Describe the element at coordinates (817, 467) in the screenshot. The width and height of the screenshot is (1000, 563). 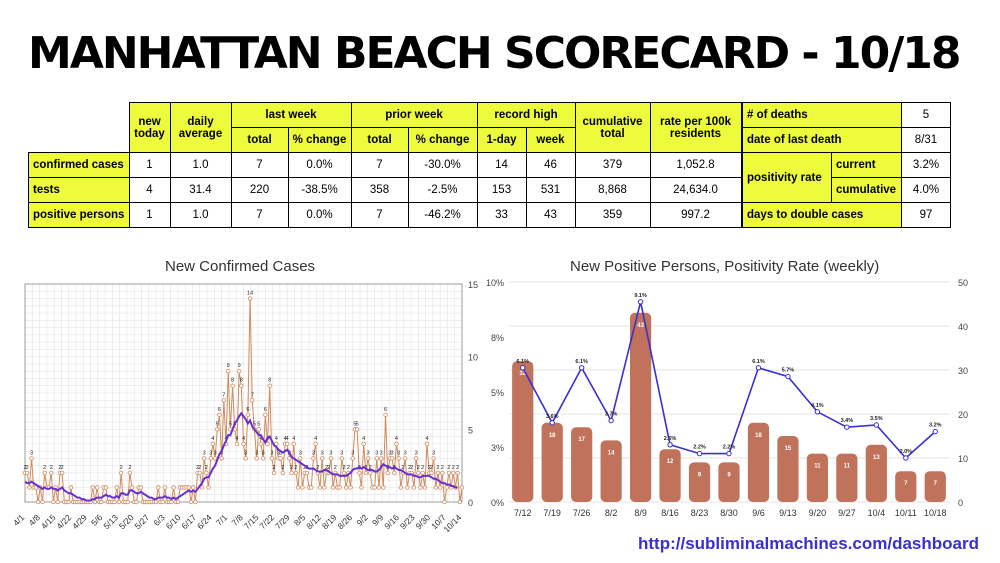
I see `bar-label: 11` at that location.